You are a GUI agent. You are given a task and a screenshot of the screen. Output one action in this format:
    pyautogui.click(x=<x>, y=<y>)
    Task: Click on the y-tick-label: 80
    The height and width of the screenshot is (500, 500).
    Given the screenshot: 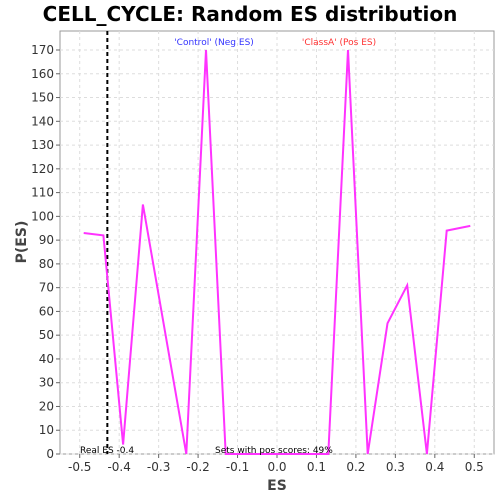 What is the action you would take?
    pyautogui.click(x=46, y=264)
    